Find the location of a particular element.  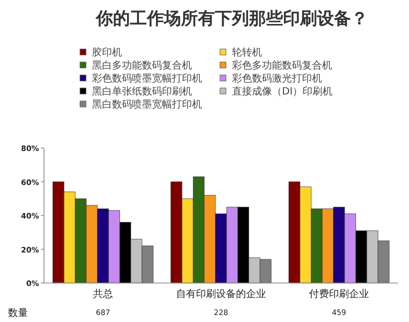

x-tick-label: 付费印刷企业 is located at coordinates (339, 294).